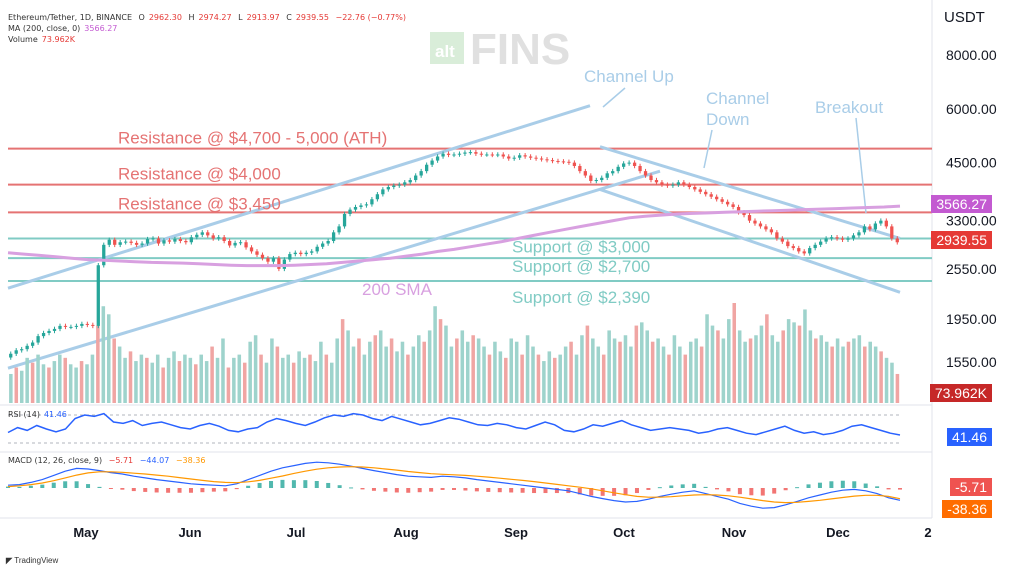 The height and width of the screenshot is (573, 1024). I want to click on y-tick-label: 2550.00, so click(971, 269).